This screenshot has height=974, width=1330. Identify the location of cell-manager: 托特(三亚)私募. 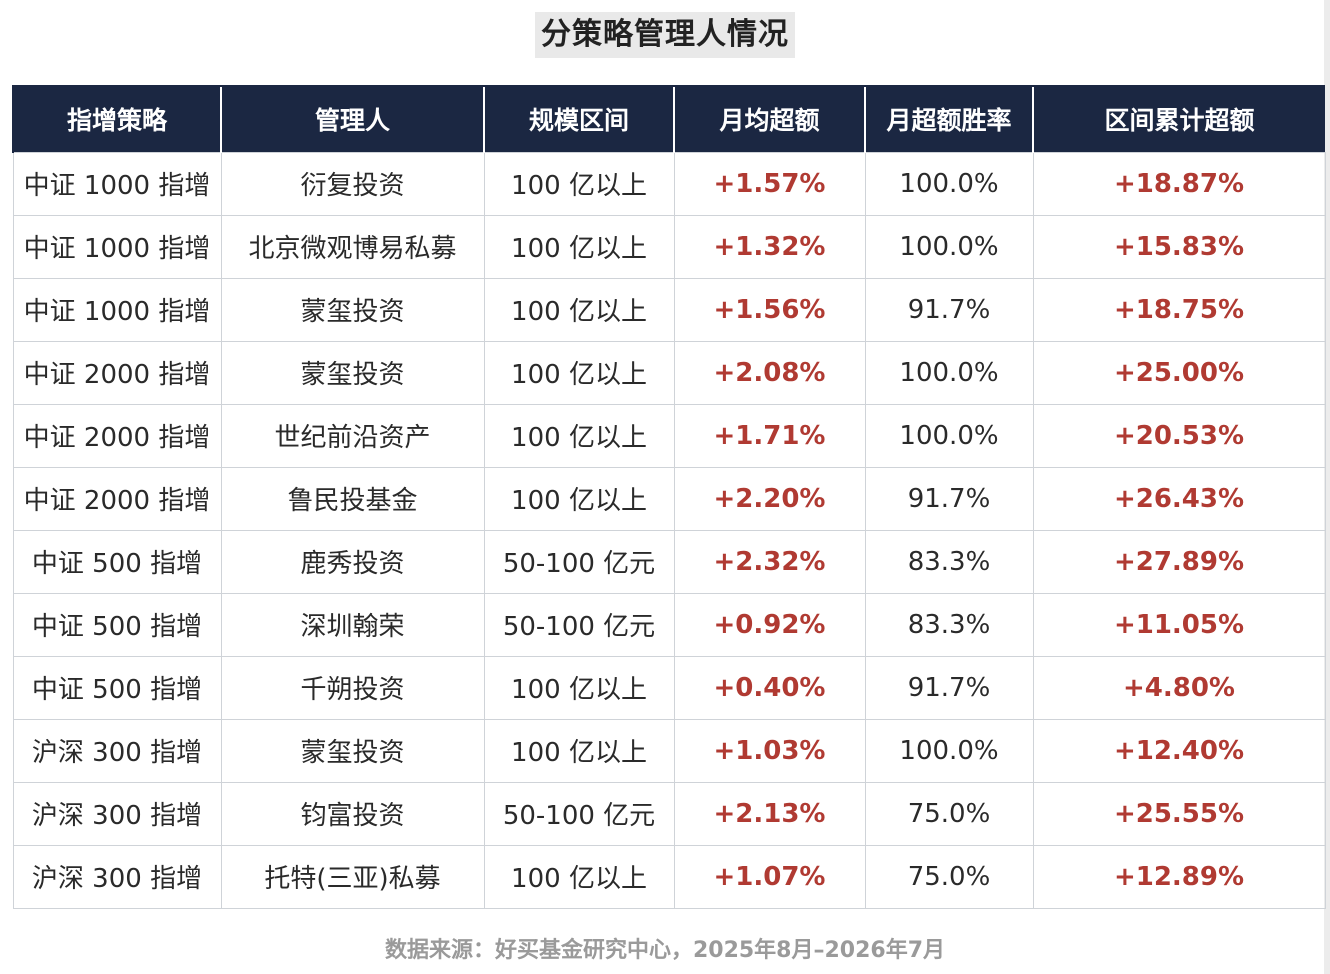
(352, 876).